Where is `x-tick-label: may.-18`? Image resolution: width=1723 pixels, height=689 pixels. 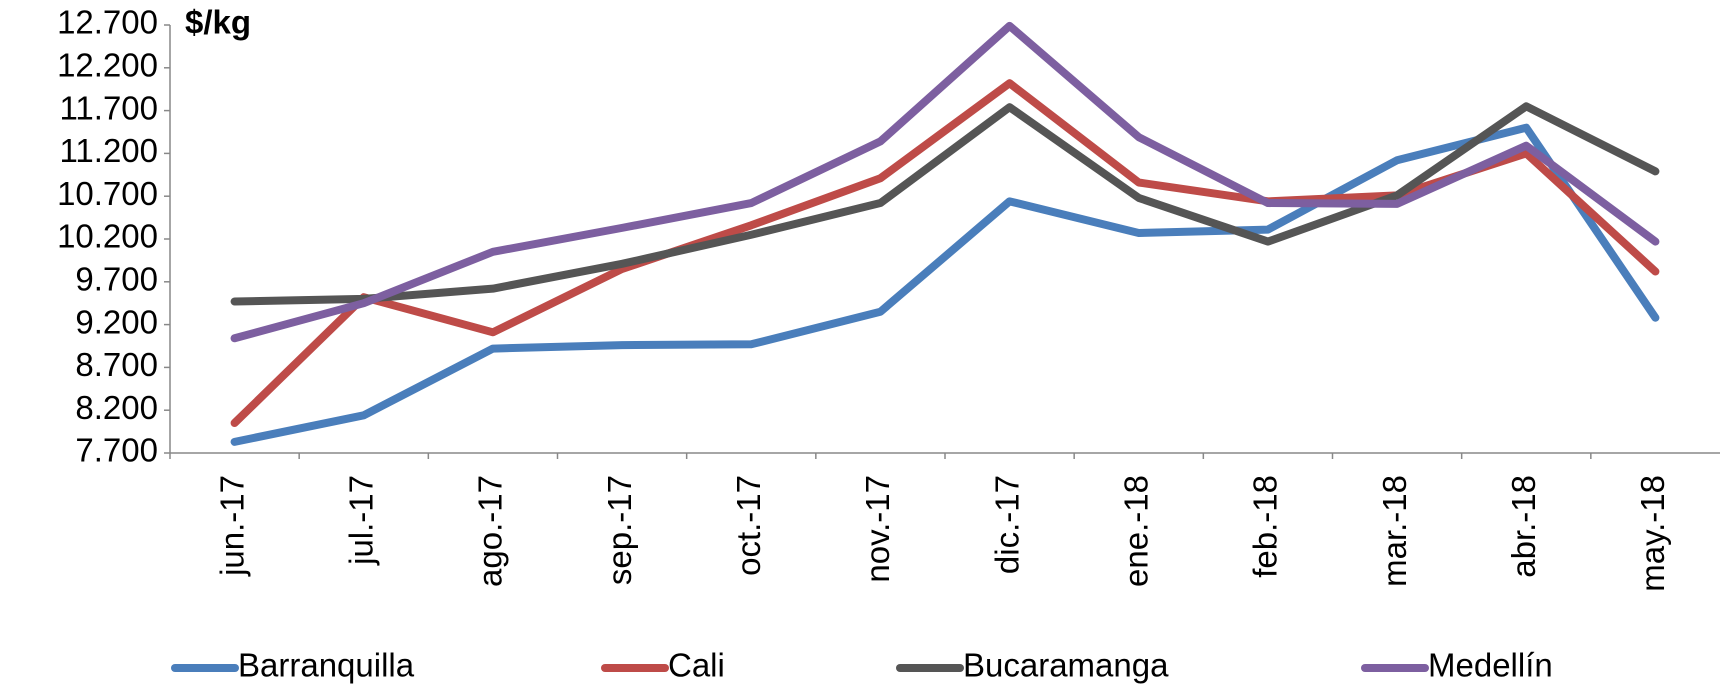
x-tick-label: may.-18 is located at coordinates (1652, 533).